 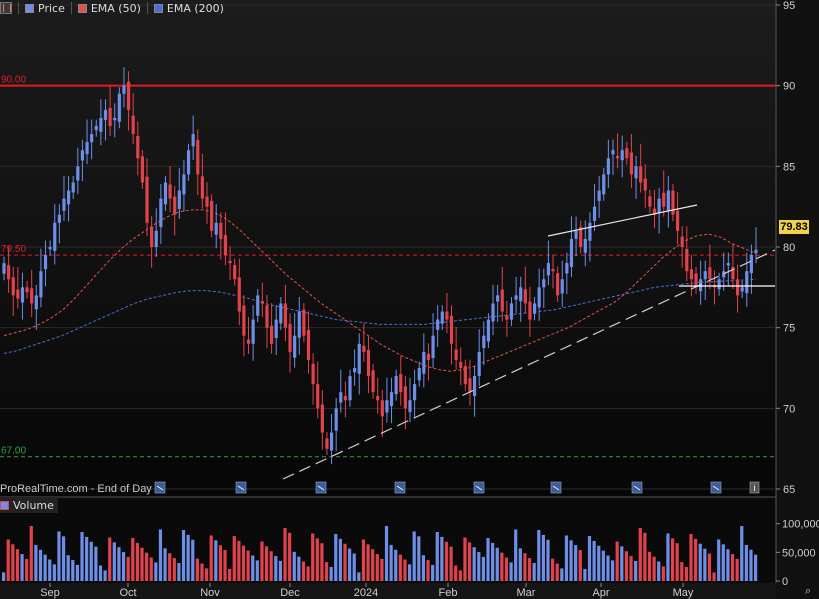 I want to click on y-tick-label: 90, so click(x=789, y=87).